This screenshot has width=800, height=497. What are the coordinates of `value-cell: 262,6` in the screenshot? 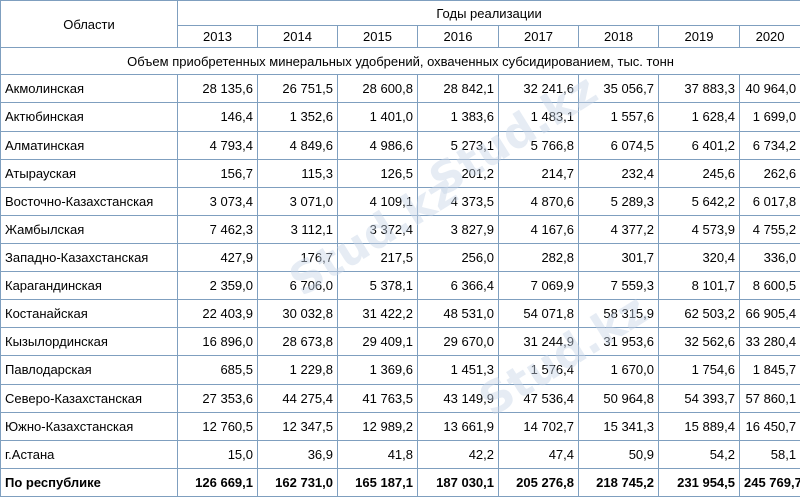 It's located at (769, 173).